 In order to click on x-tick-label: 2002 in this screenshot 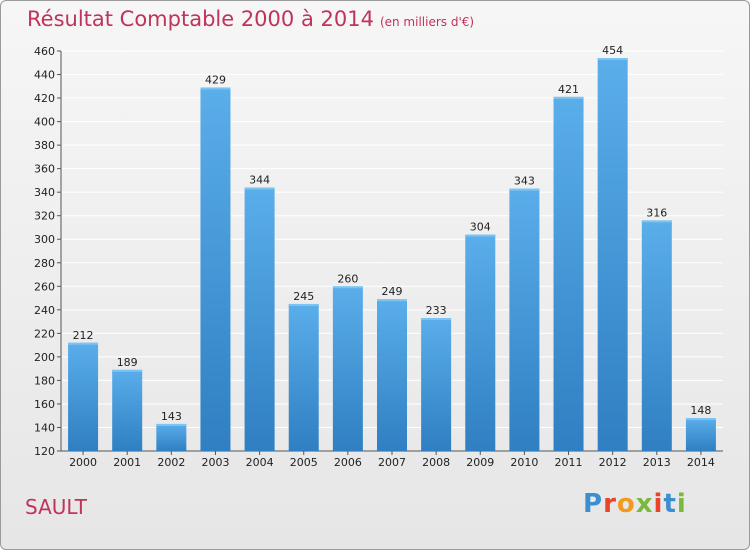, I will do `click(171, 462)`.